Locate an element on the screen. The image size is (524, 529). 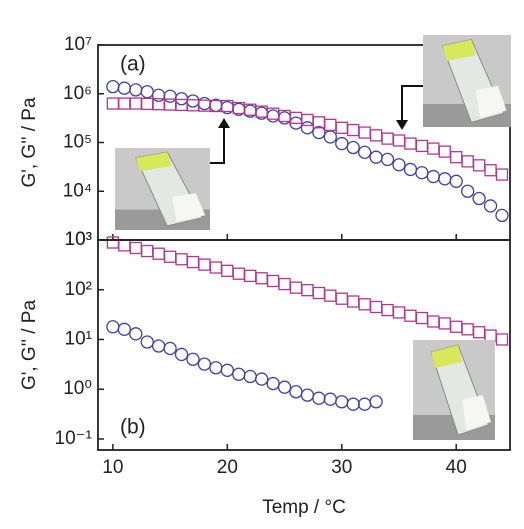
panel-label: (b) is located at coordinates (133, 427).